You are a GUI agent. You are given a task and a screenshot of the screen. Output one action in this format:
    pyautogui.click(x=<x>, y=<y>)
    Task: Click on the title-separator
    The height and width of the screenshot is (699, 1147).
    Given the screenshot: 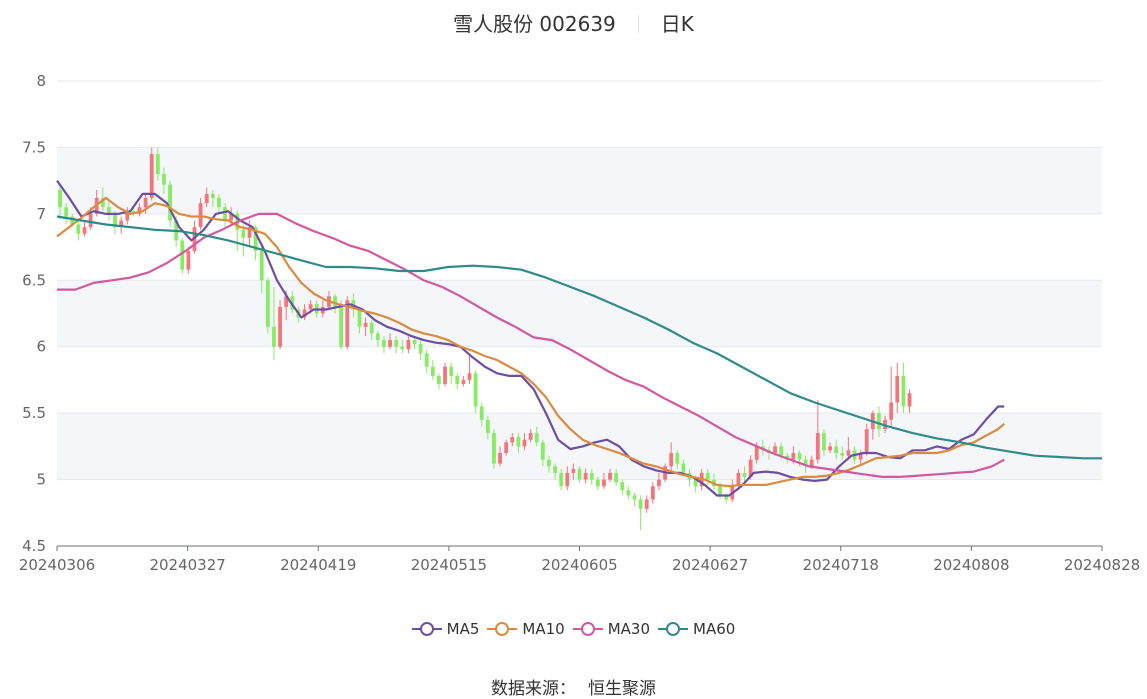 What is the action you would take?
    pyautogui.click(x=638, y=24)
    